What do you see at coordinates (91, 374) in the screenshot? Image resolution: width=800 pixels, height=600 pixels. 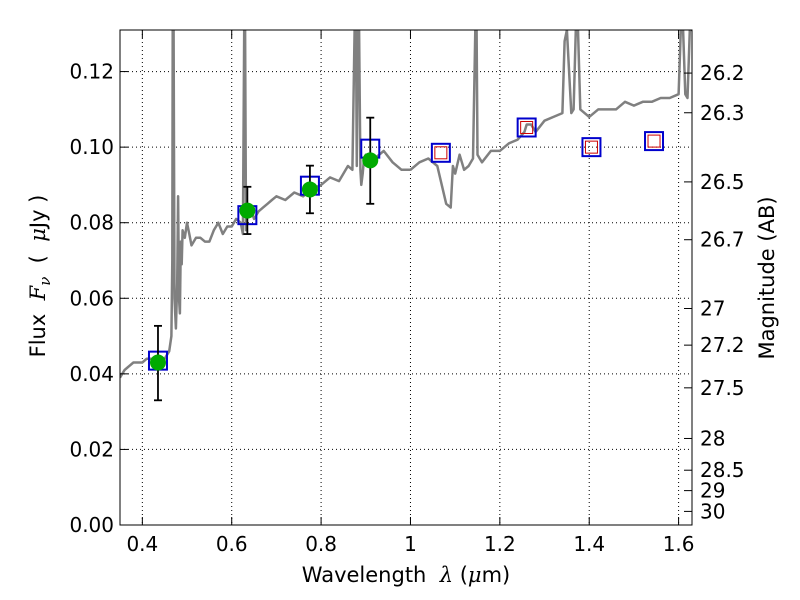 I see `y-tick-label: 0.04` at bounding box center [91, 374].